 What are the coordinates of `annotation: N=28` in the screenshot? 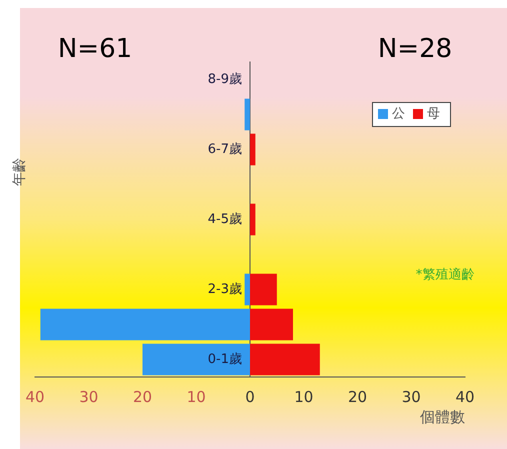 It's located at (415, 49).